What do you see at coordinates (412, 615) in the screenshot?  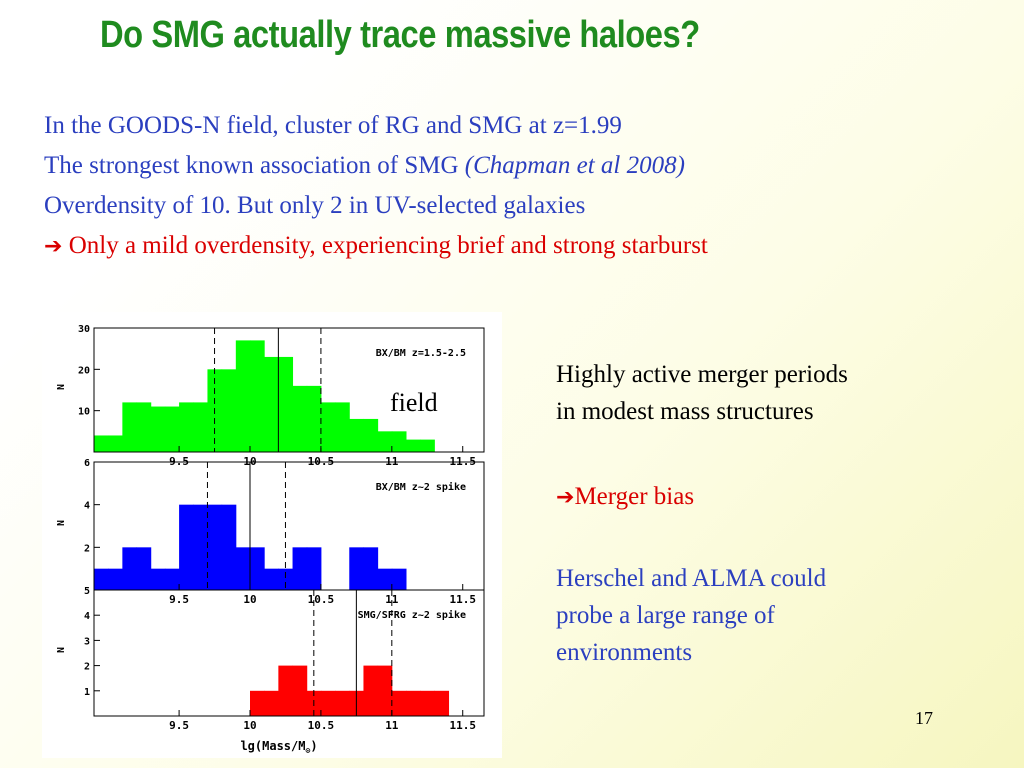 I see `panel-label-panel-3: SMG/SFRG z~2 spike` at bounding box center [412, 615].